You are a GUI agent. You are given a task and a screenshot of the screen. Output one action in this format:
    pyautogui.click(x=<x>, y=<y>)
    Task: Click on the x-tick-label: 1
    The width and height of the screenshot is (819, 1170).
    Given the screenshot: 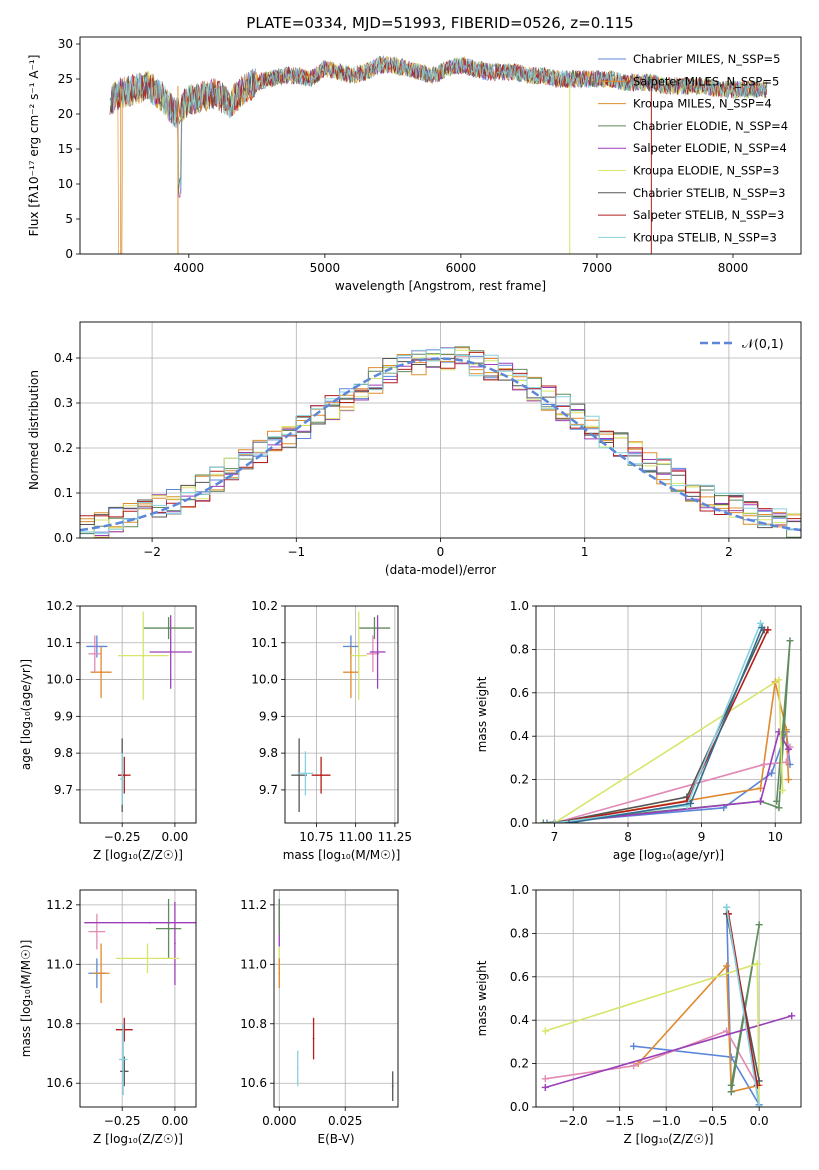 What is the action you would take?
    pyautogui.click(x=585, y=552)
    